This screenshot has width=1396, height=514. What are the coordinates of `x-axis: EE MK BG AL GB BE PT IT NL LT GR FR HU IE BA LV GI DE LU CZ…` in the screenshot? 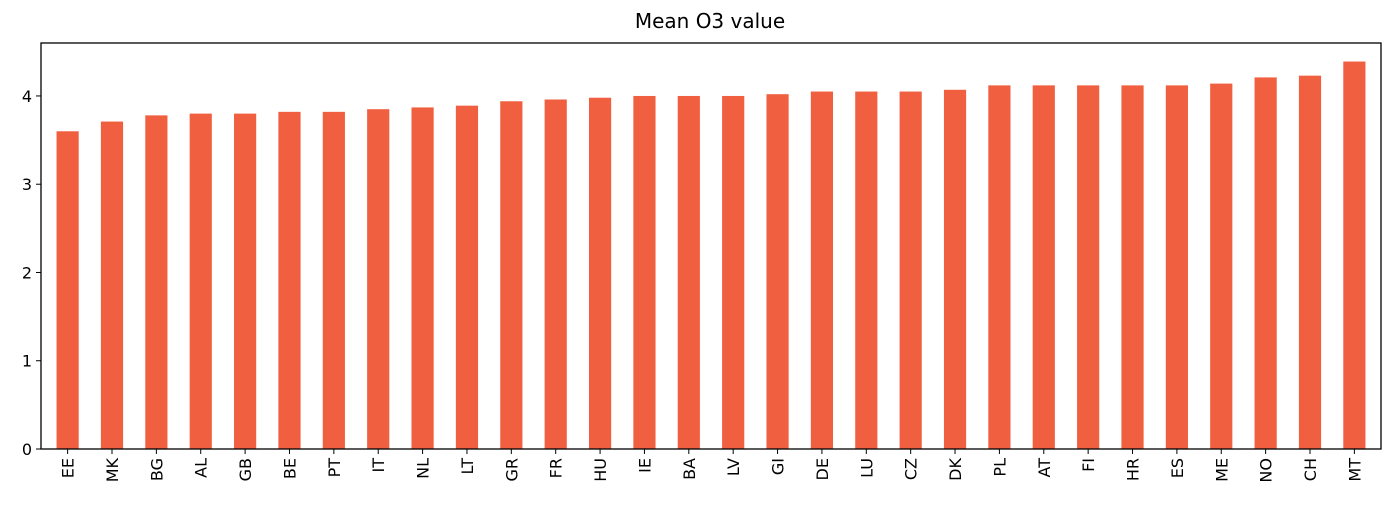 It's located at (711, 466).